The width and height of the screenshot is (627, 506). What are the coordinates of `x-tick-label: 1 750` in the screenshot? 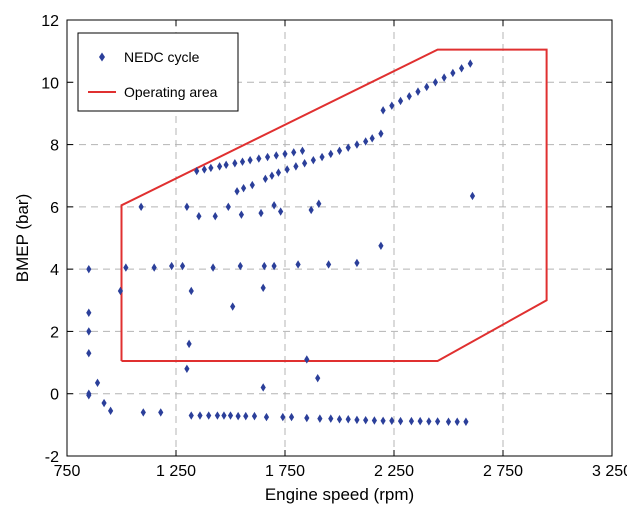 It's located at (285, 471).